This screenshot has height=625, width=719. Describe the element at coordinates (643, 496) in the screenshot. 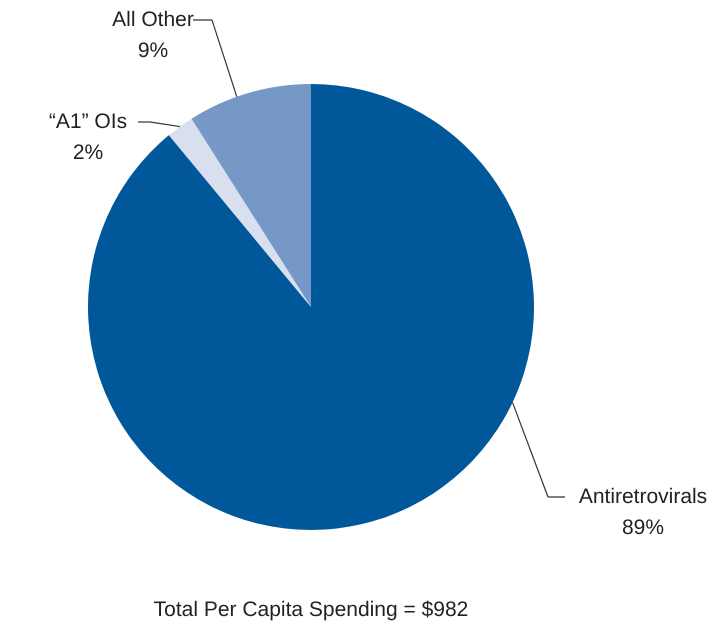

I see `slice-label: Antiretrovirals` at that location.